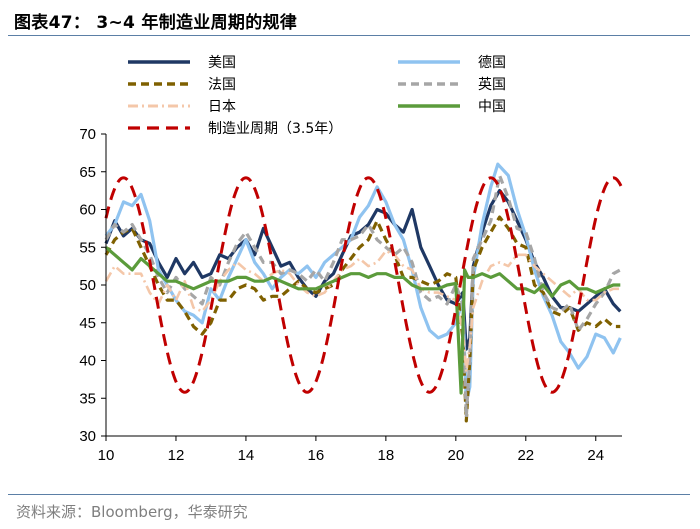  Describe the element at coordinates (87, 172) in the screenshot. I see `y-tick-label: 65` at that location.